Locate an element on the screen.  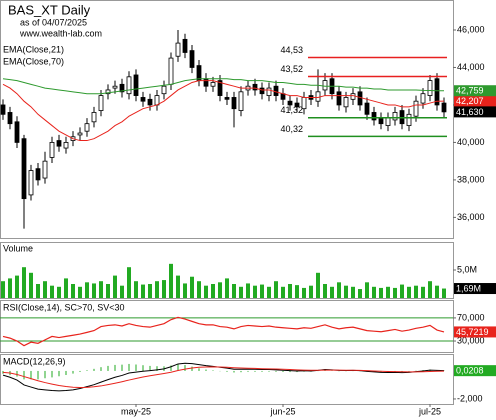
y-tick-label: 46,000 is located at coordinates (471, 29).